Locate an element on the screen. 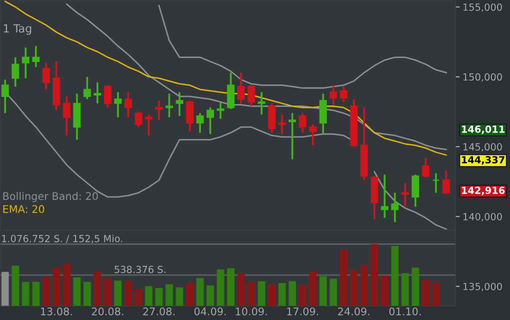 The image size is (510, 320). y-tick-label: 155,000 is located at coordinates (482, 7).